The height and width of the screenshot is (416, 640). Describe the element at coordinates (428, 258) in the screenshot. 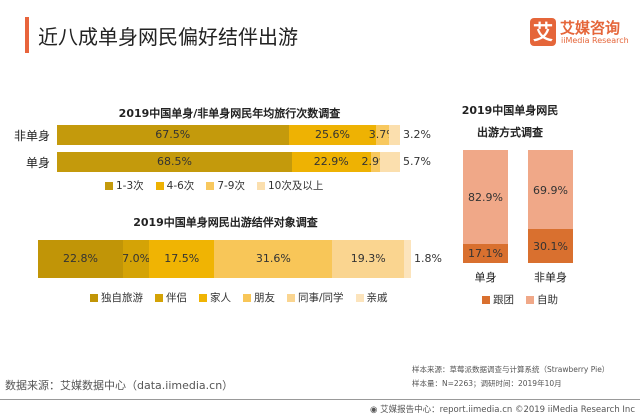

I see `data-label: 1.8%` at that location.